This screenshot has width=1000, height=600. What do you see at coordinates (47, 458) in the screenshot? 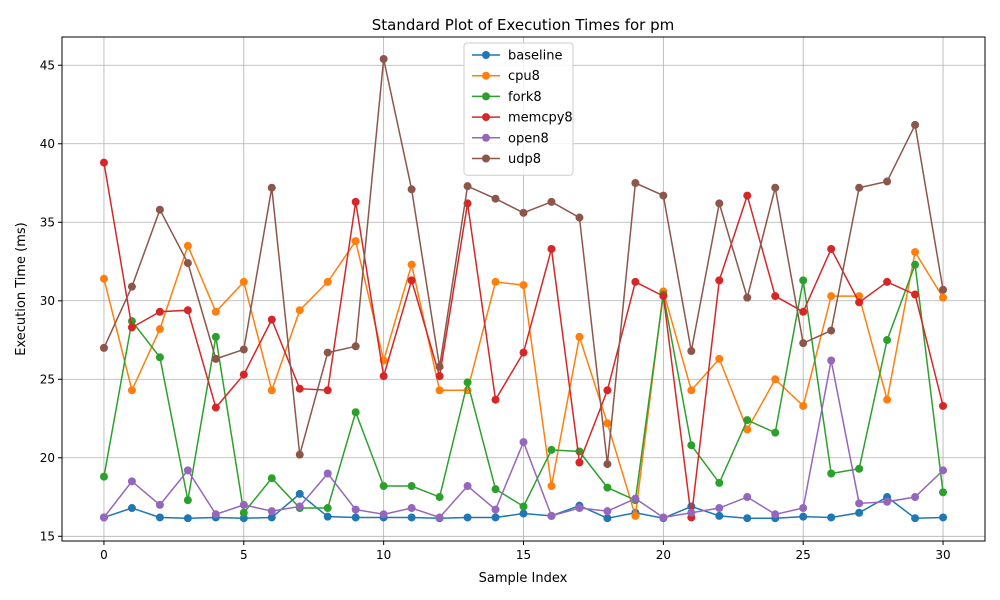
I see `y-tick-label: 20` at bounding box center [47, 458].